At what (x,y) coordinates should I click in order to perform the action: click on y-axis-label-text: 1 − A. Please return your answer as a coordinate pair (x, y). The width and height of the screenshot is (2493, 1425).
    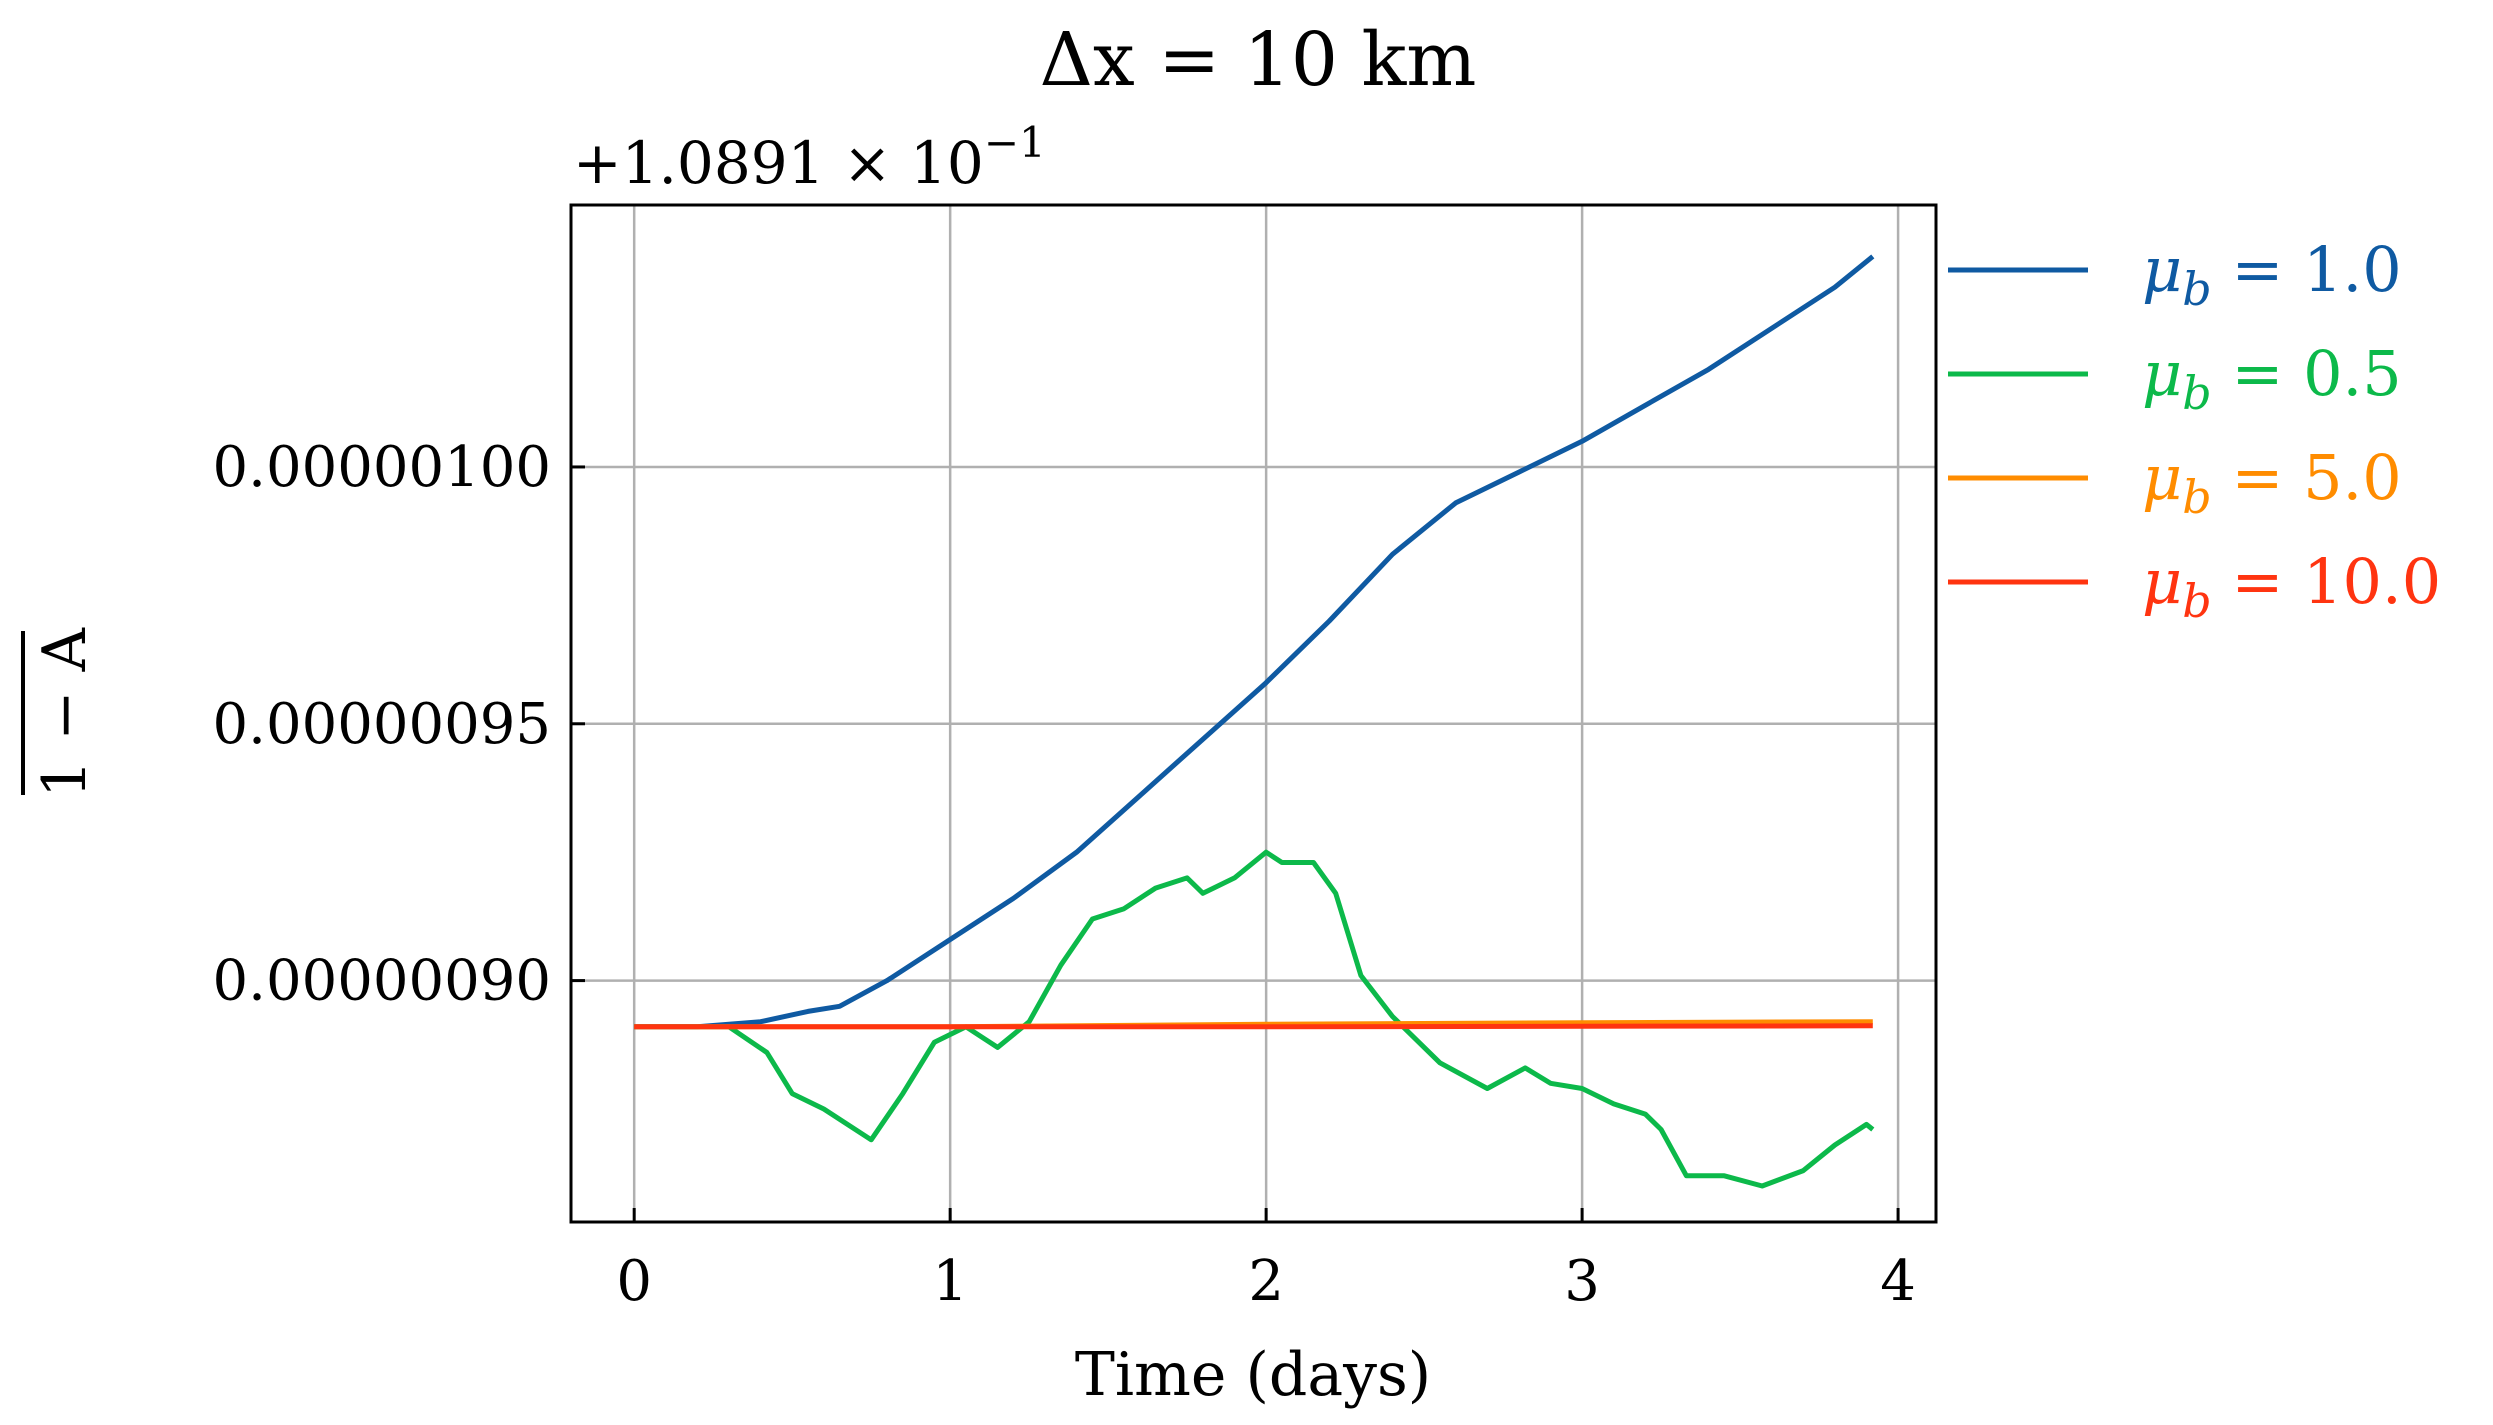
    Looking at the image, I should click on (65, 712).